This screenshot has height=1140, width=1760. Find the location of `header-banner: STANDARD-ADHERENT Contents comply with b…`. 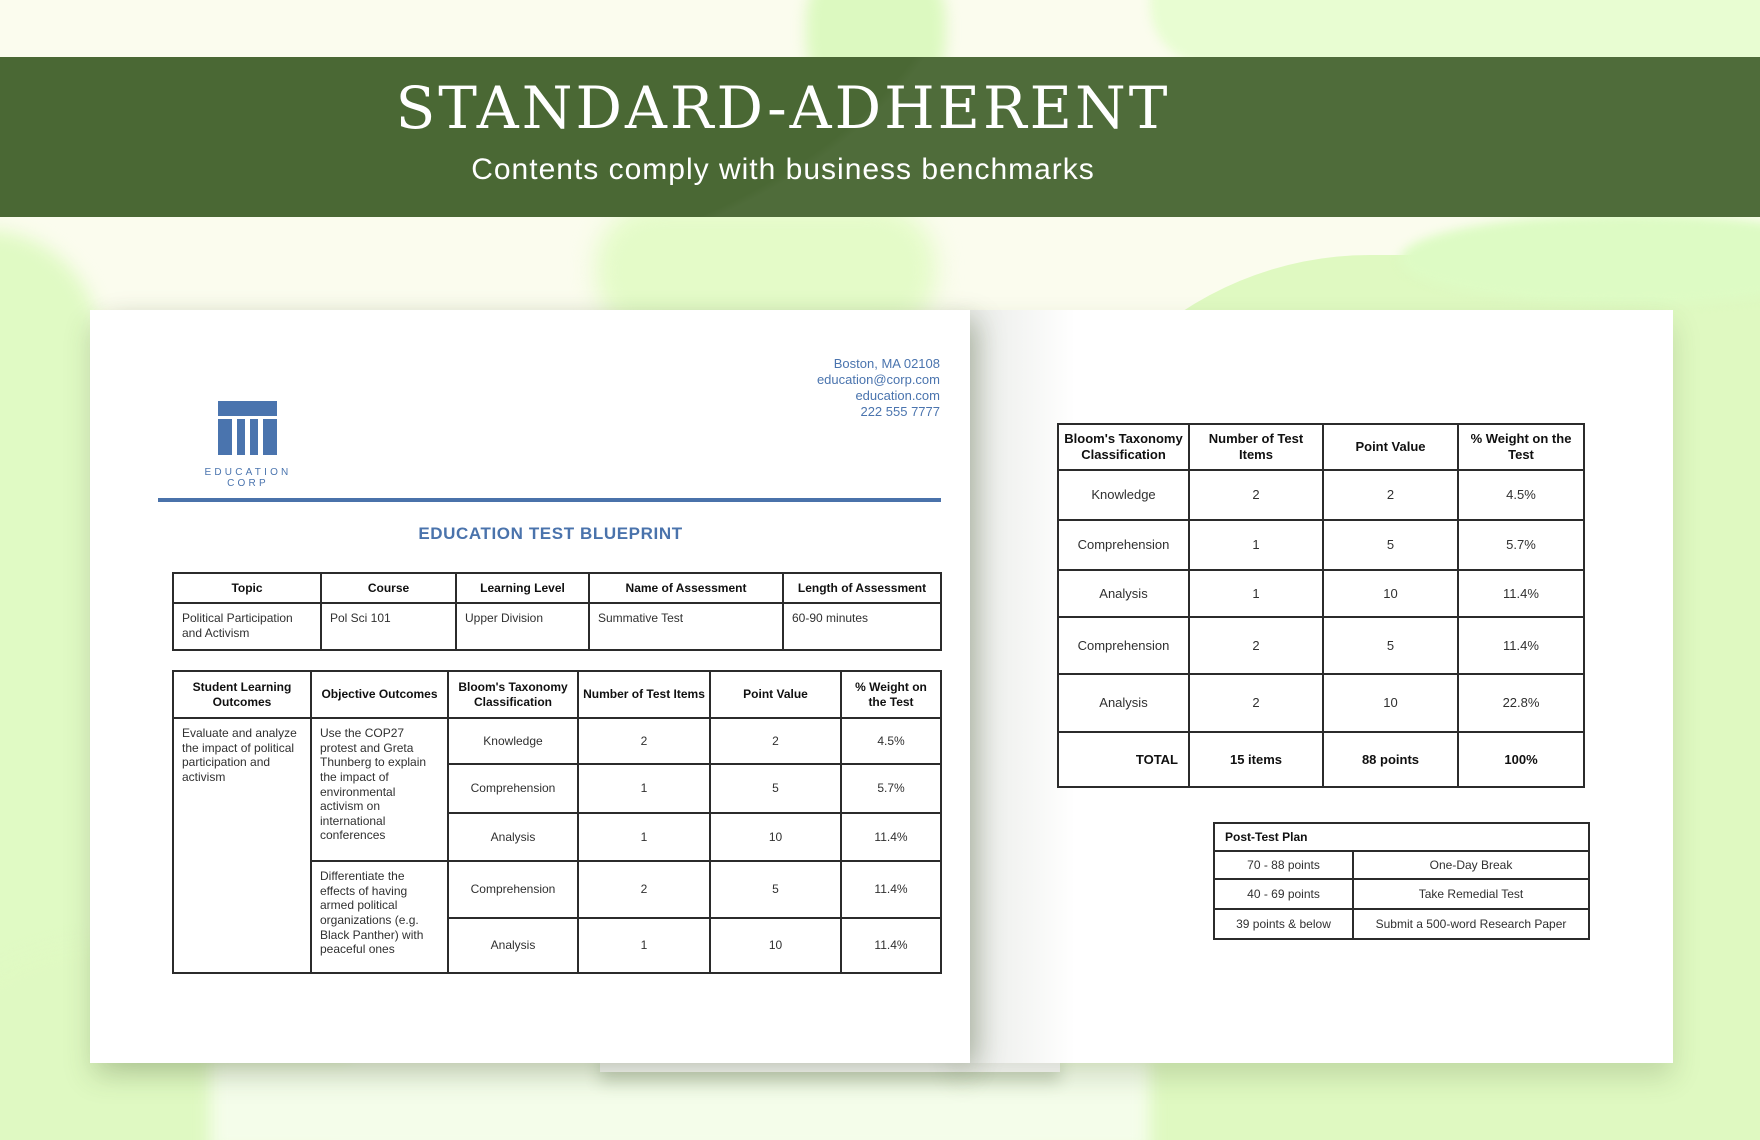

header-banner: STANDARD-ADHERENT Contents comply with b… is located at coordinates (880, 137).